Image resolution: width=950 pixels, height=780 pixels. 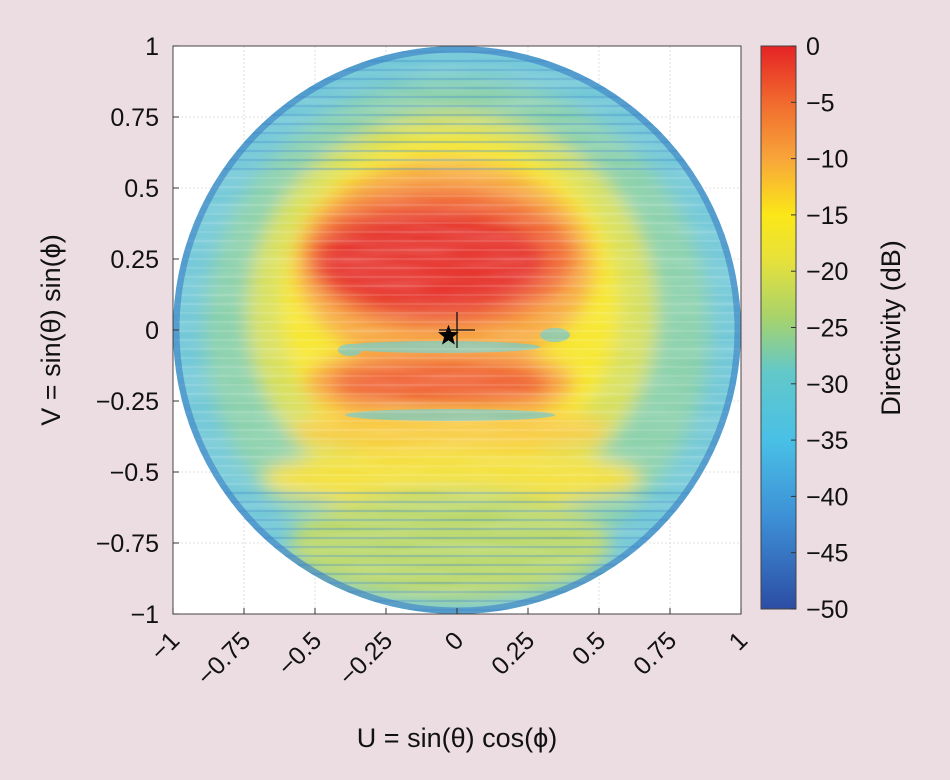 What do you see at coordinates (457, 738) in the screenshot?
I see `x-axis-label: U = sin(θ) cos(ϕ)` at bounding box center [457, 738].